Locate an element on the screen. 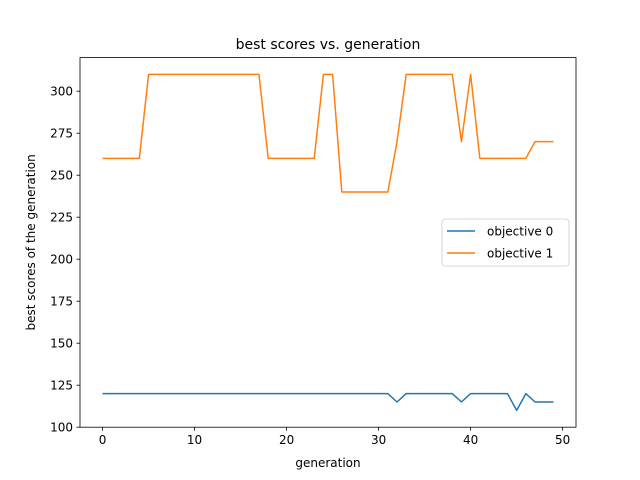  x-tick-label: 0 is located at coordinates (103, 440).